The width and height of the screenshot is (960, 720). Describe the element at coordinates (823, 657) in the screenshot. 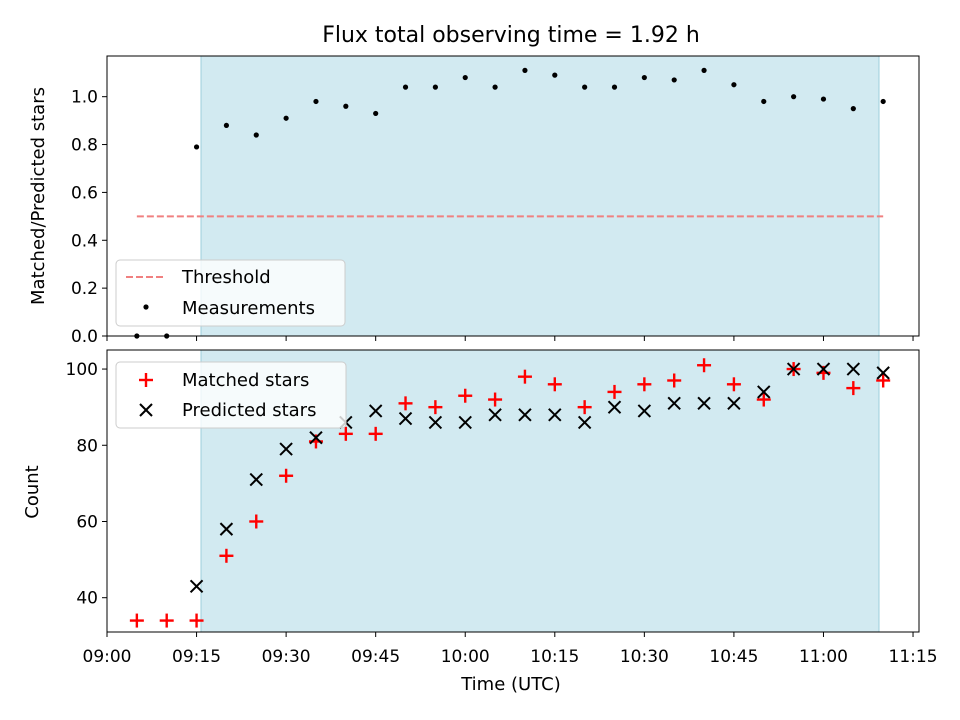

I see `x-tick-label: 11:00` at that location.